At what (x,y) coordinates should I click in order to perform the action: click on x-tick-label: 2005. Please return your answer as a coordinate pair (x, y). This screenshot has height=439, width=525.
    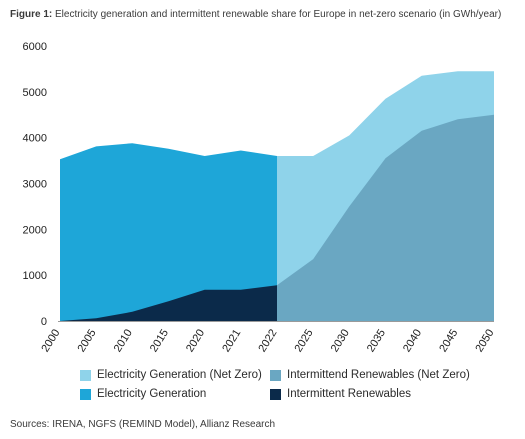
    Looking at the image, I should click on (87, 340).